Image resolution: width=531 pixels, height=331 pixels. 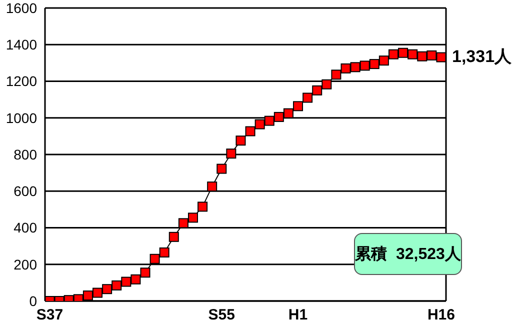 I want to click on x-tick-label: S55, so click(x=221, y=315).